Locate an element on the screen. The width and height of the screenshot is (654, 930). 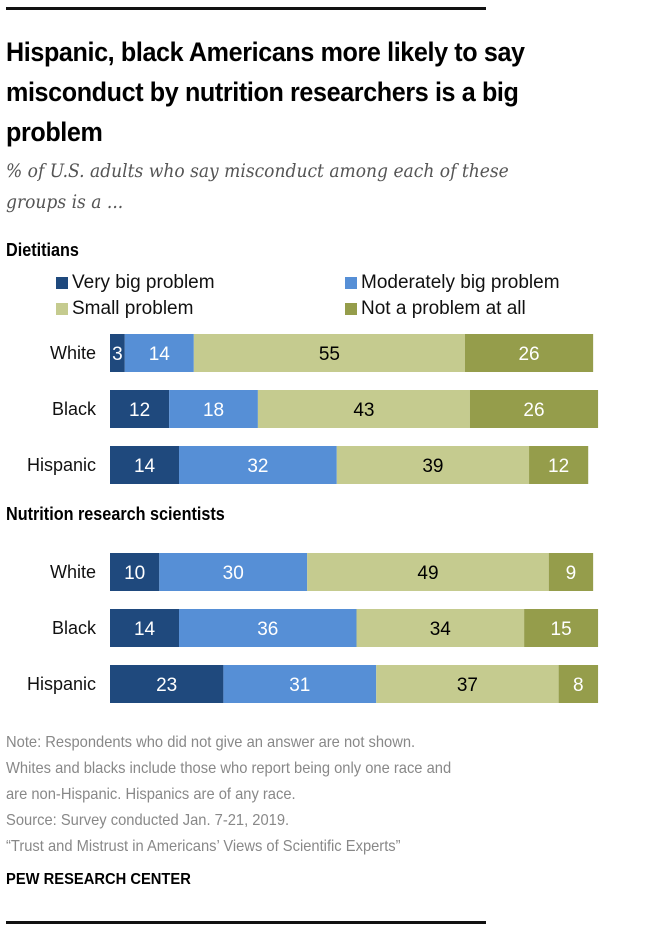
data-label: 9 is located at coordinates (571, 573).